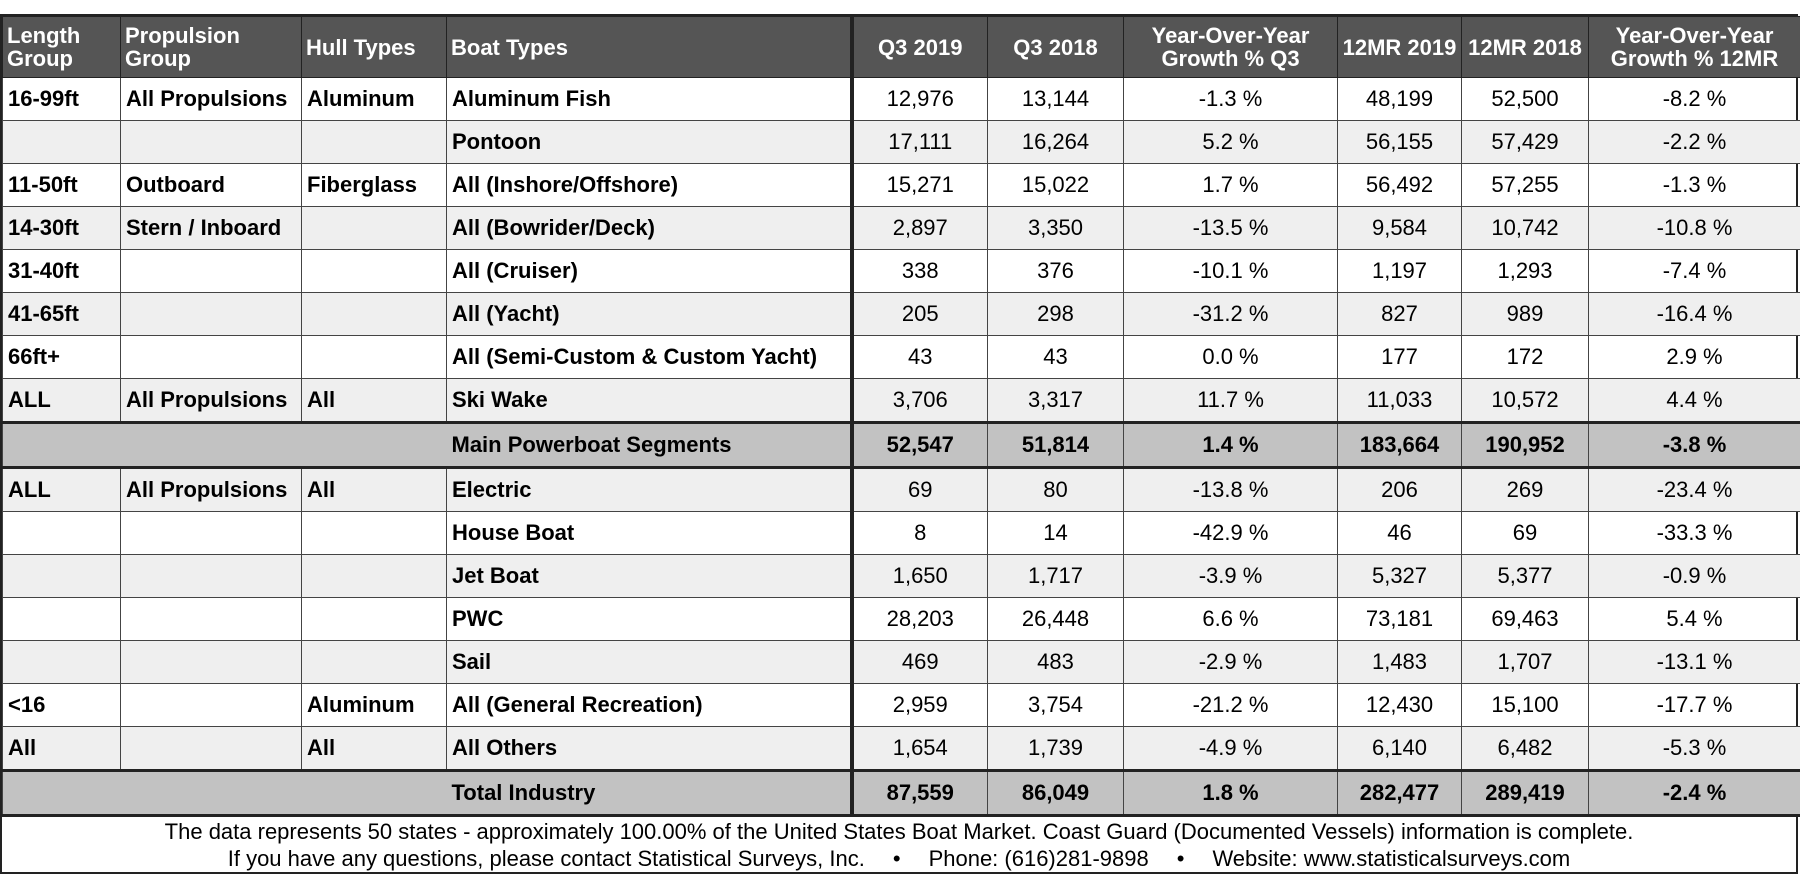 This screenshot has width=1800, height=889. What do you see at coordinates (1230, 445) in the screenshot?
I see `yoy-q3-cell: 1.4 %` at bounding box center [1230, 445].